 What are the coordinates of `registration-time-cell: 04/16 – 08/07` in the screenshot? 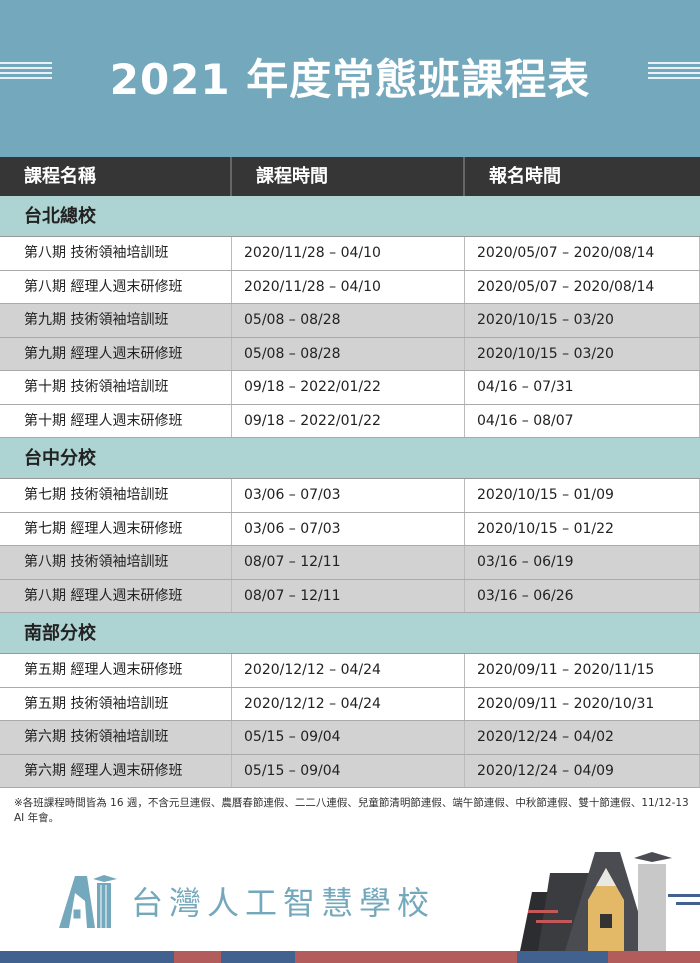 It's located at (582, 420).